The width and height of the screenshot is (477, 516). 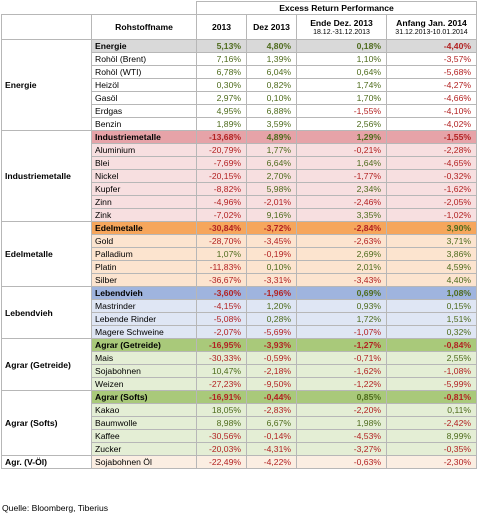 I want to click on commodity-value: -3,57%, so click(x=431, y=59).